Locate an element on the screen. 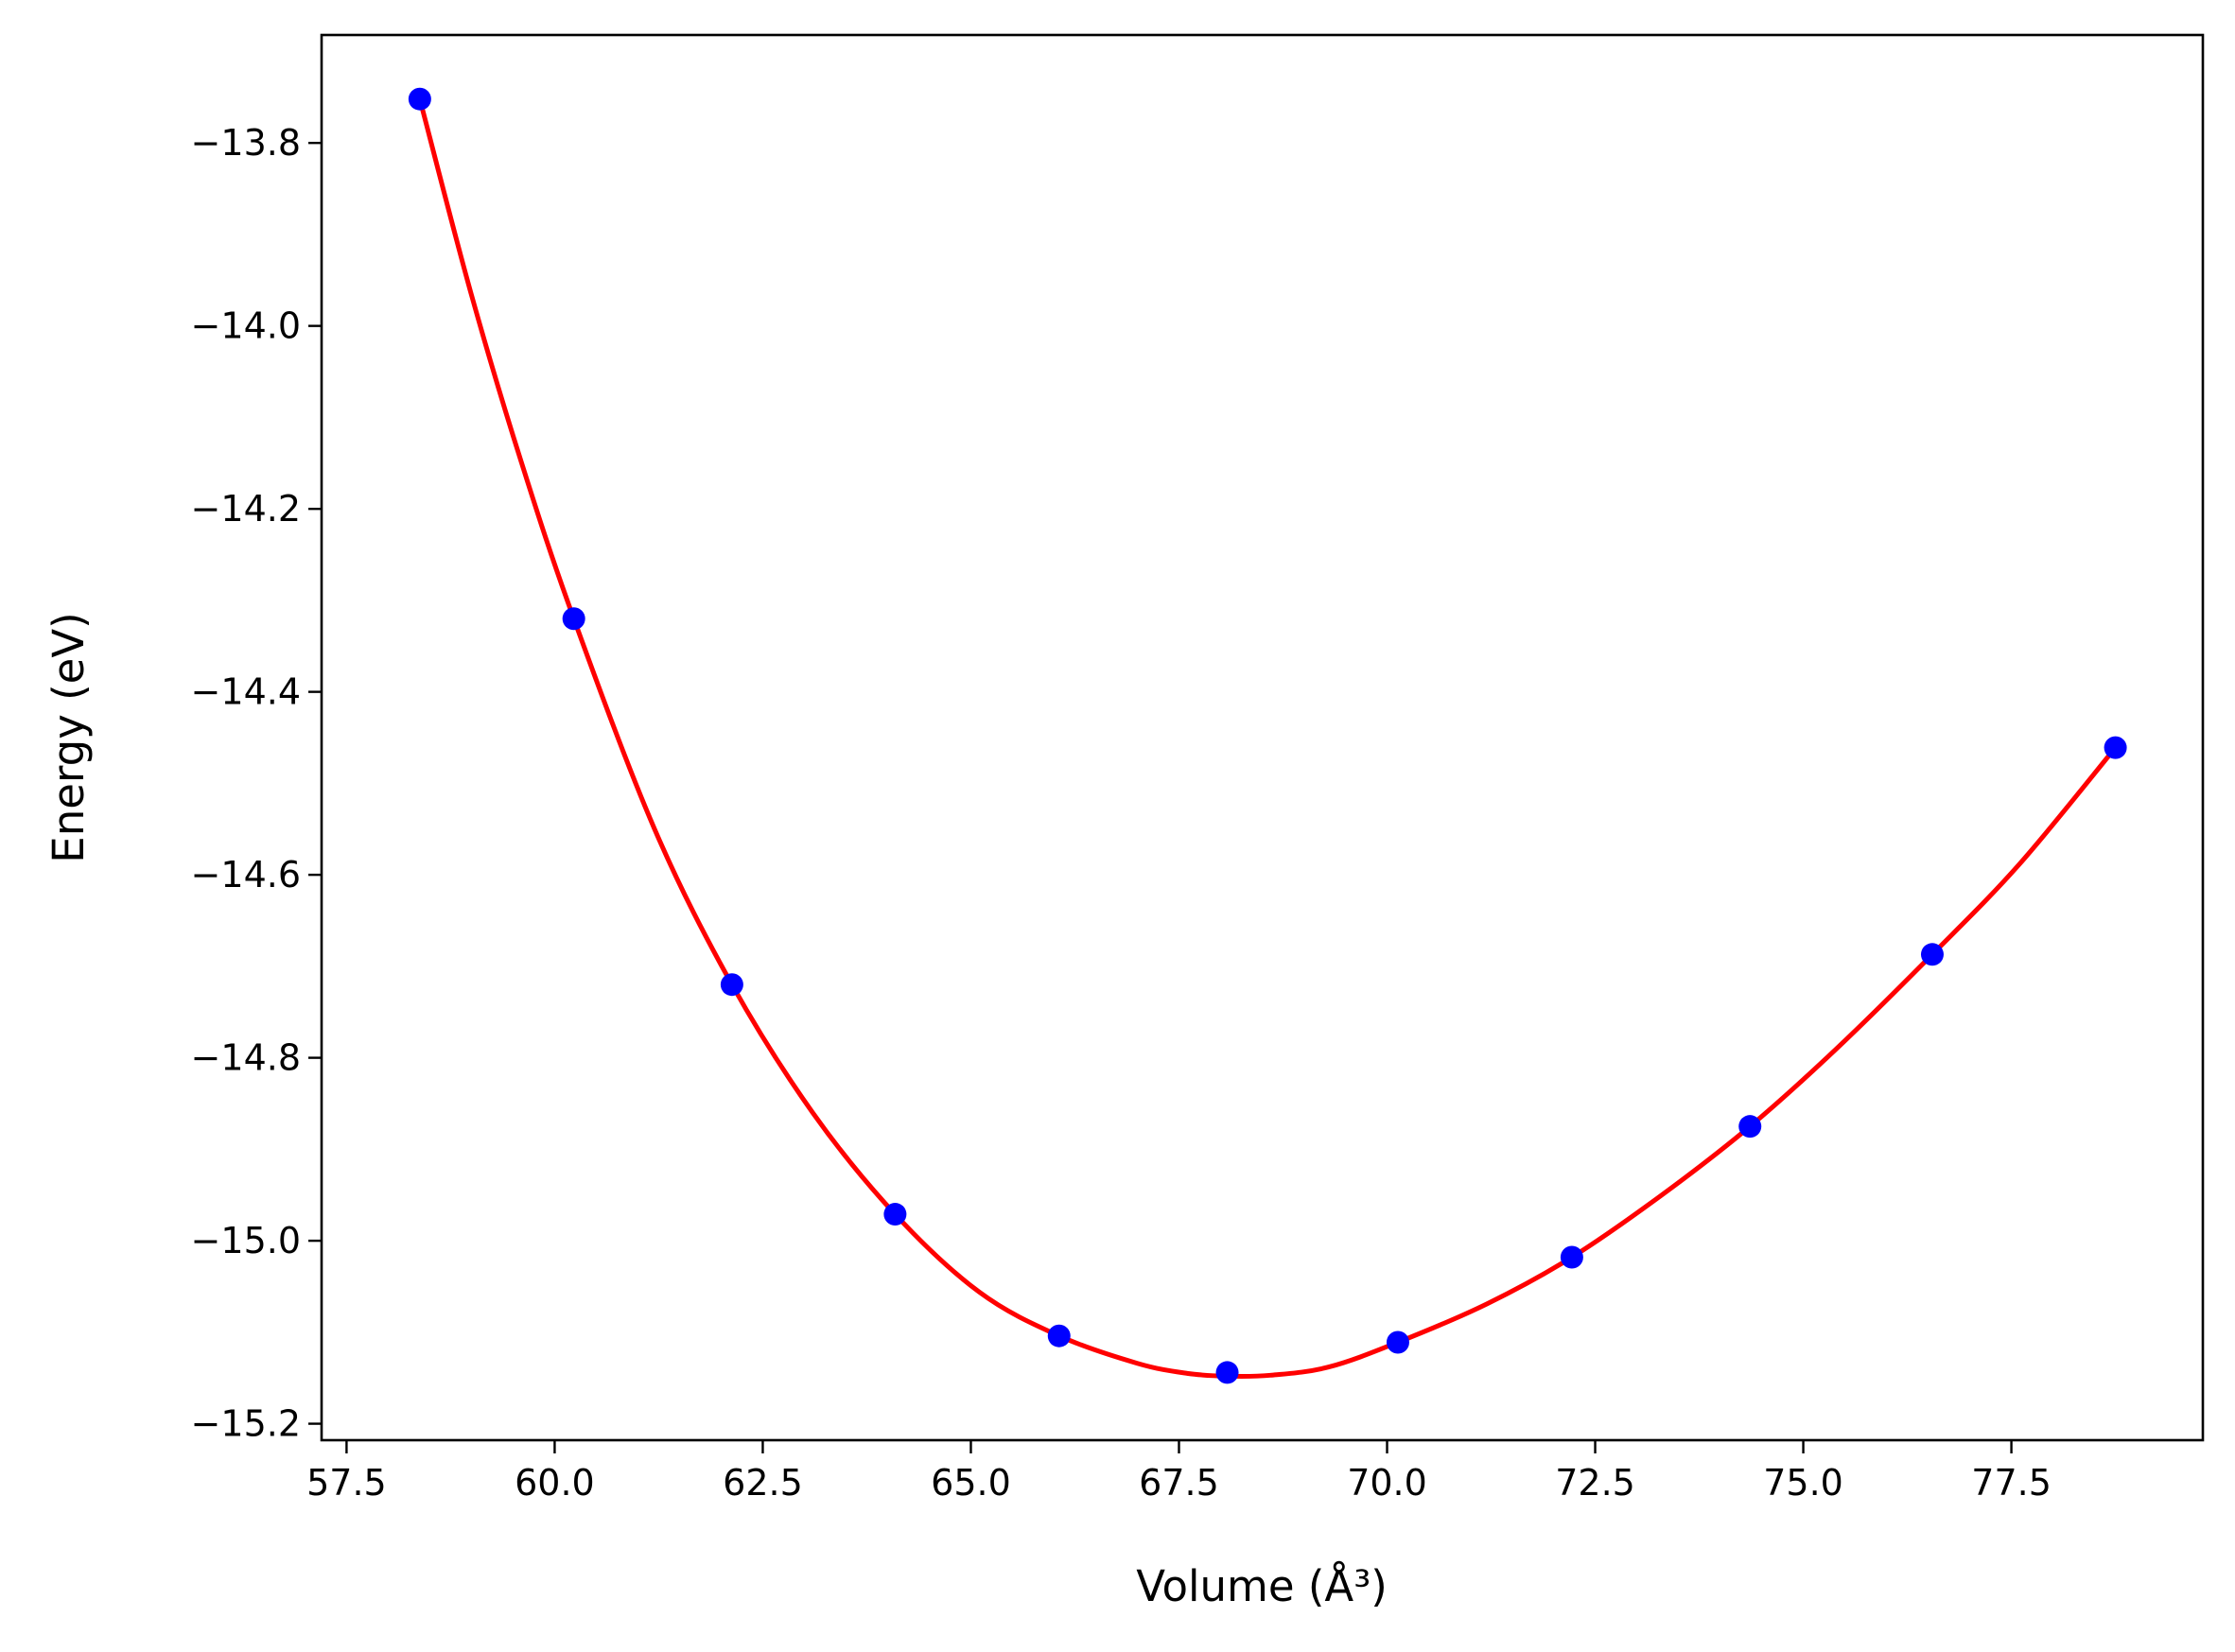 The image size is (2235, 1652). x-tick-label: 77.5 is located at coordinates (2011, 1483).